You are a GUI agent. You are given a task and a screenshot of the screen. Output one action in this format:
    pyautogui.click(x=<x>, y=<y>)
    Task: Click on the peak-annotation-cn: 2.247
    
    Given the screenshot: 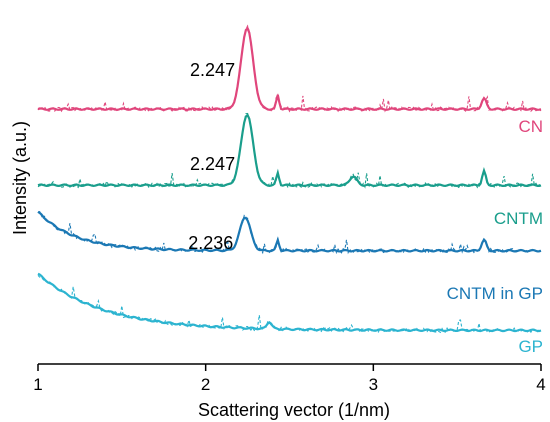 What is the action you would take?
    pyautogui.click(x=212, y=70)
    